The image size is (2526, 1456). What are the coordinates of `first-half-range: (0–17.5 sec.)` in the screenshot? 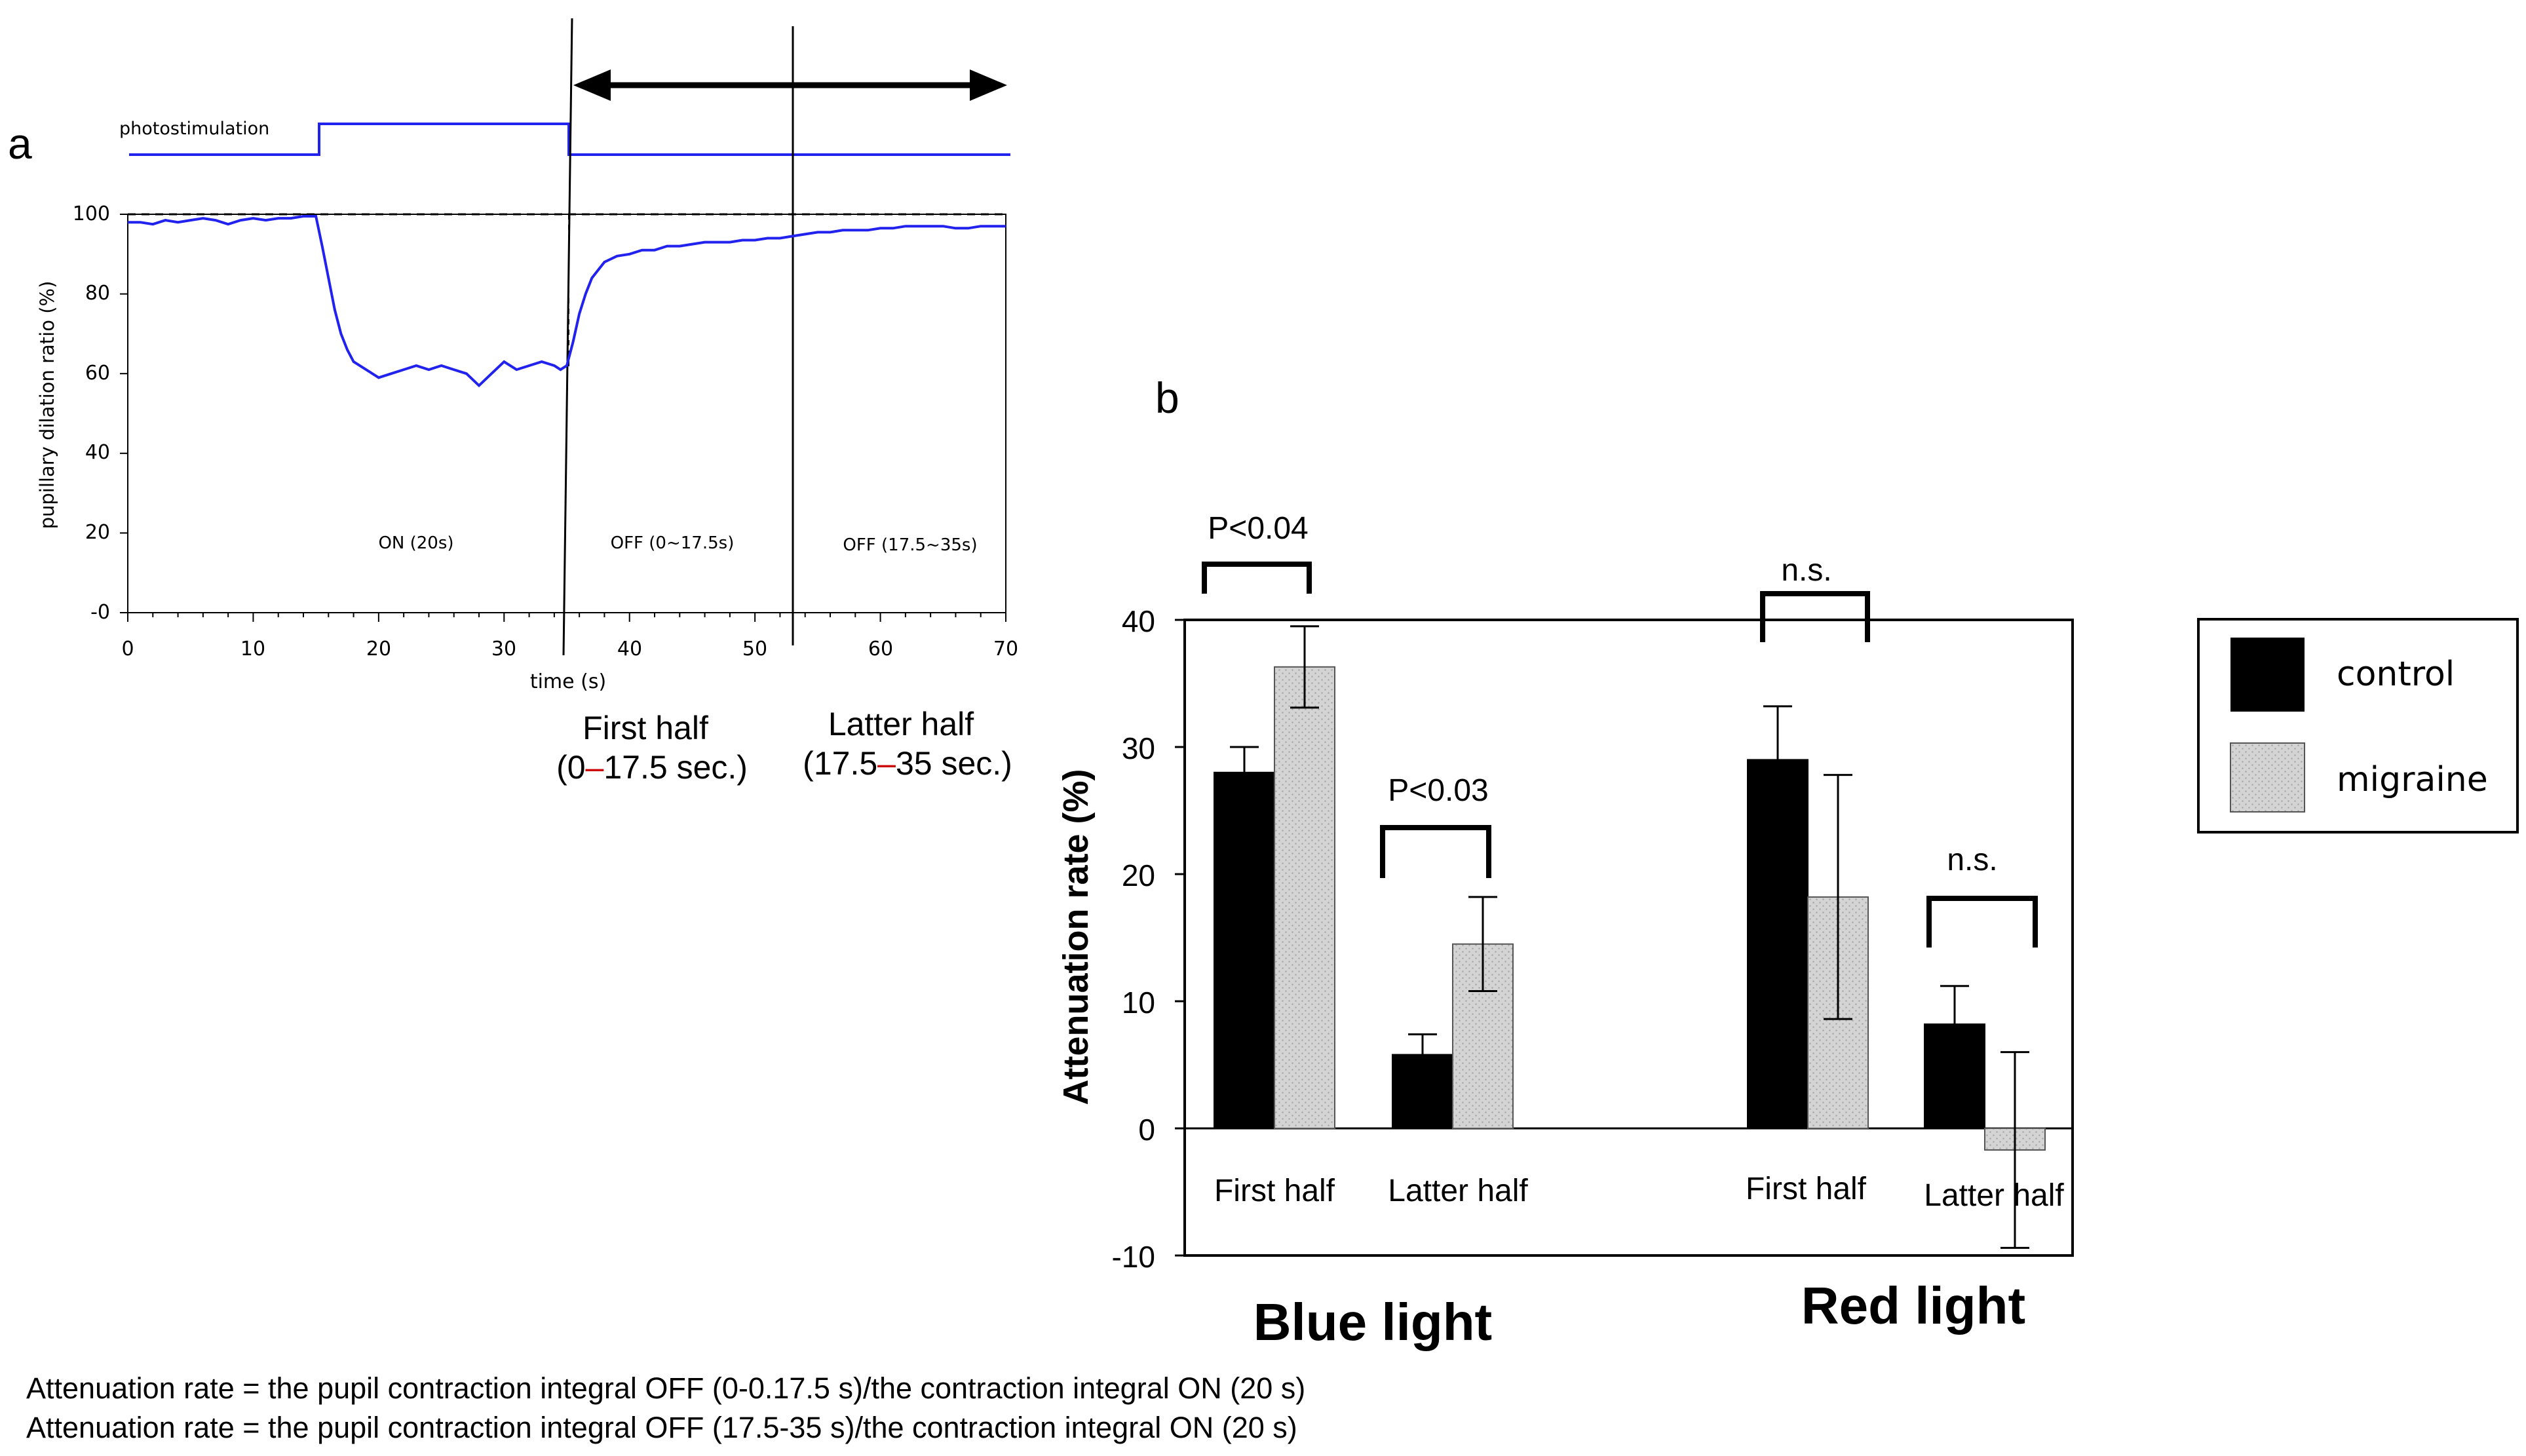 It's located at (652, 767).